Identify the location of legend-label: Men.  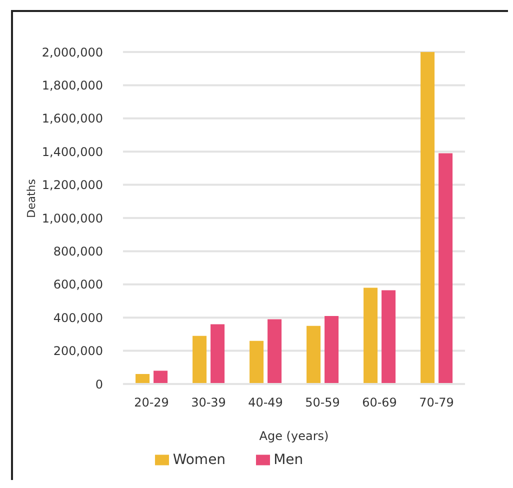
(289, 460).